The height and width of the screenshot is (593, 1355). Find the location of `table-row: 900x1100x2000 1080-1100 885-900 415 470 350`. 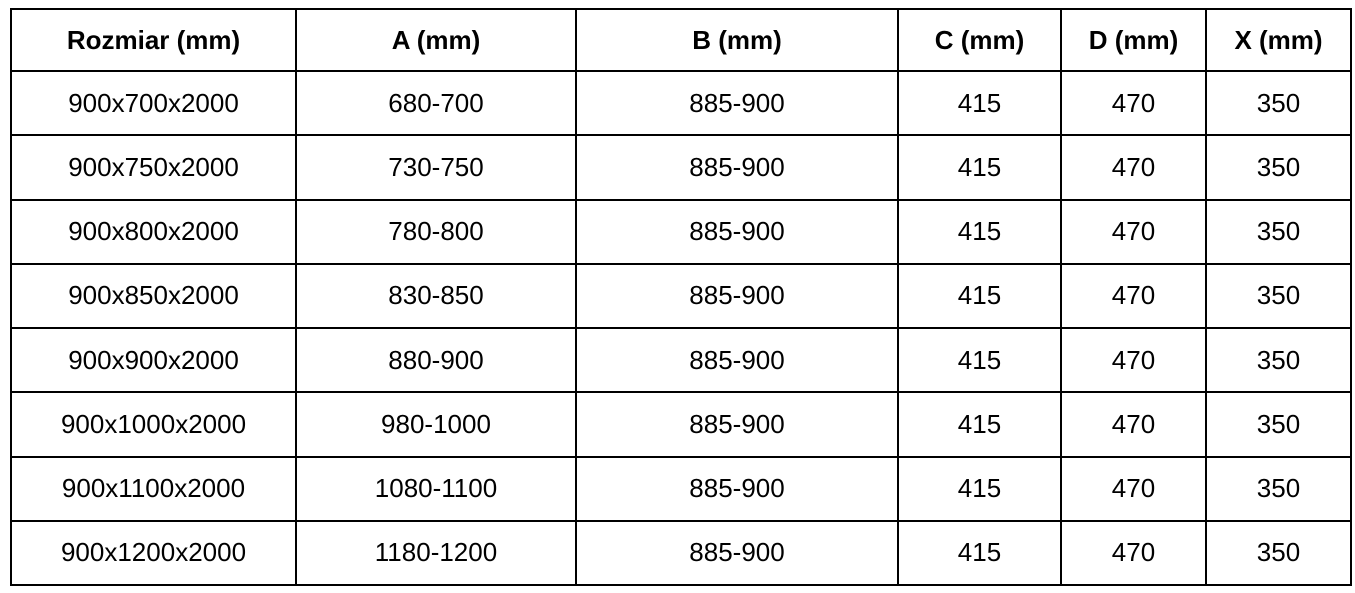

table-row: 900x1100x2000 1080-1100 885-900 415 470 350 is located at coordinates (681, 488).